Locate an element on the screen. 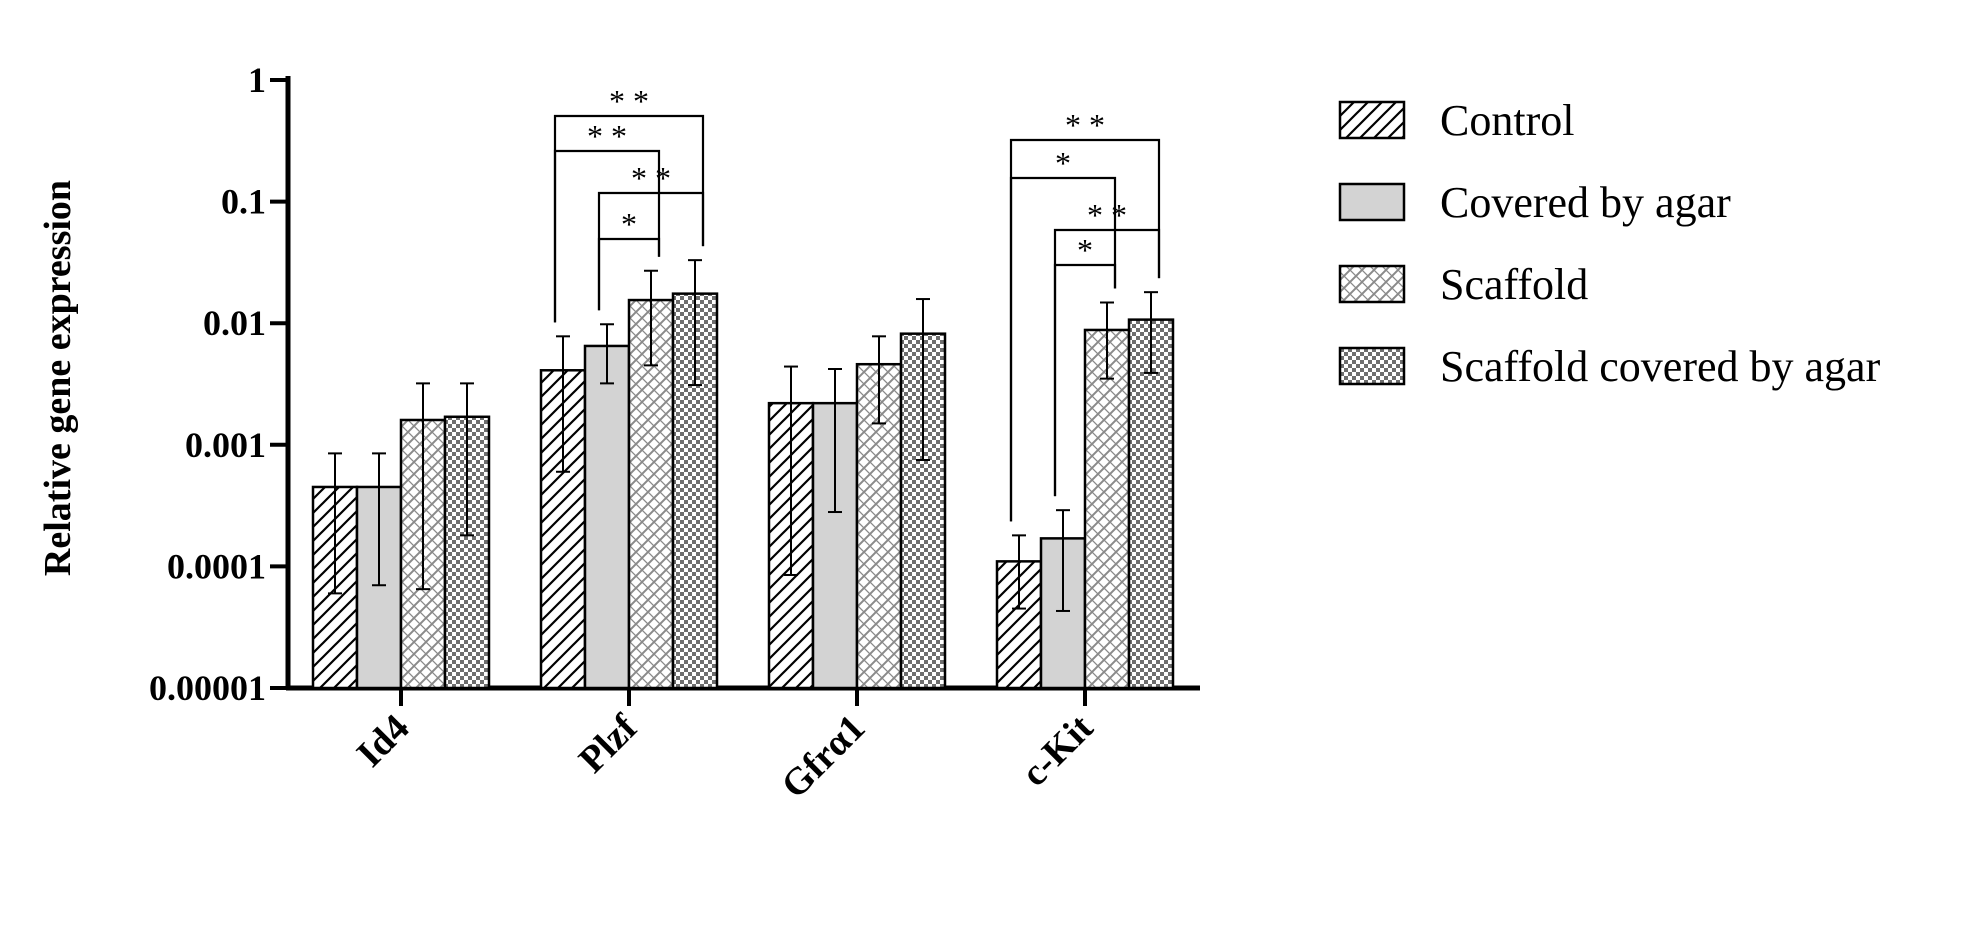 Image resolution: width=1961 pixels, height=952 pixels. category-label: Plzf is located at coordinates (608, 743).